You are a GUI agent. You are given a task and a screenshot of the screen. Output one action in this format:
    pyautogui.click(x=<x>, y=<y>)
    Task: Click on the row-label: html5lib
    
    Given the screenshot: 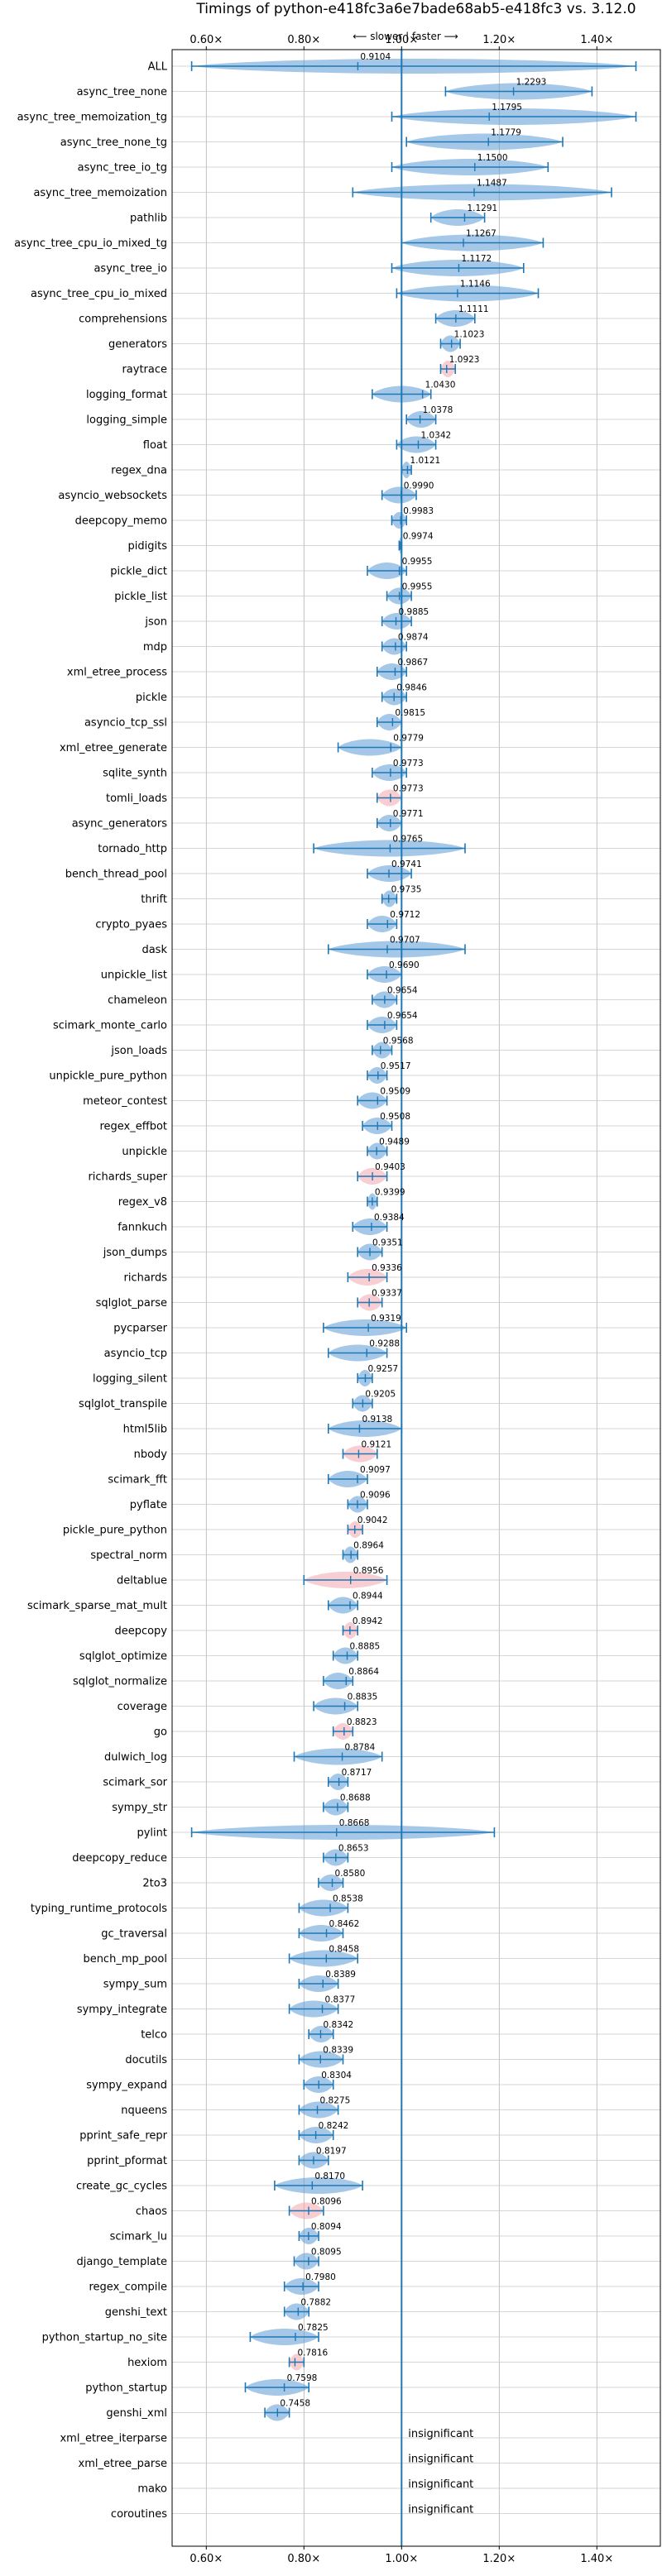 What is the action you would take?
    pyautogui.click(x=145, y=1430)
    